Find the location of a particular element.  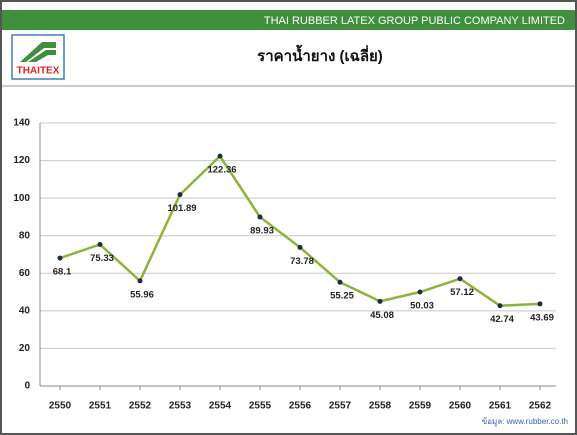

y-tick-label: 40 is located at coordinates (25, 310).